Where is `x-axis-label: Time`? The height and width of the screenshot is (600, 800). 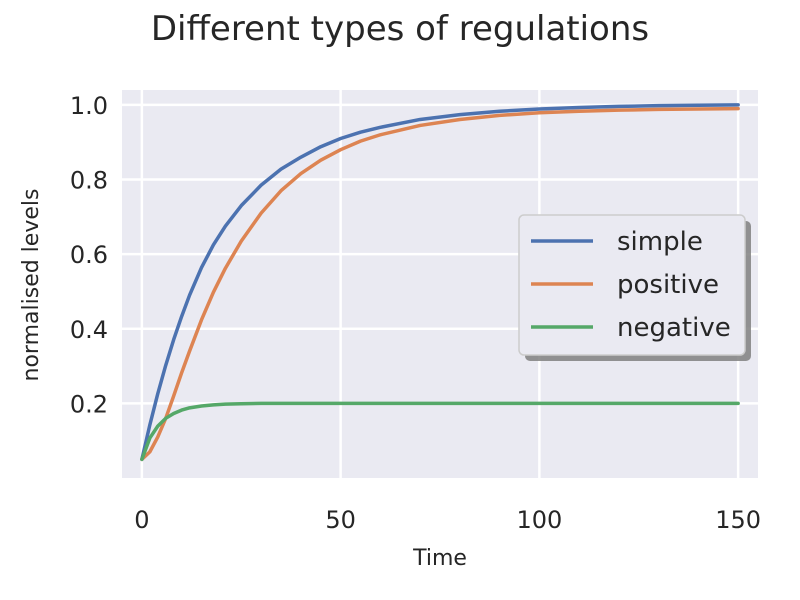
x-axis-label: Time is located at coordinates (439, 558).